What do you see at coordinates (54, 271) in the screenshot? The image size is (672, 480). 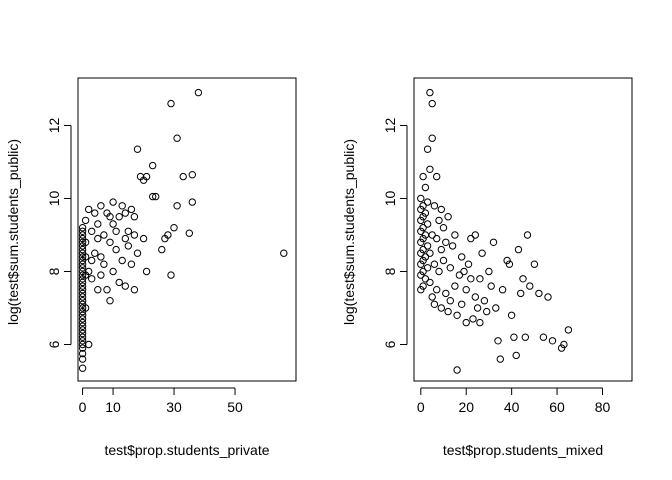 I see `y-tick-label-8: 8` at bounding box center [54, 271].